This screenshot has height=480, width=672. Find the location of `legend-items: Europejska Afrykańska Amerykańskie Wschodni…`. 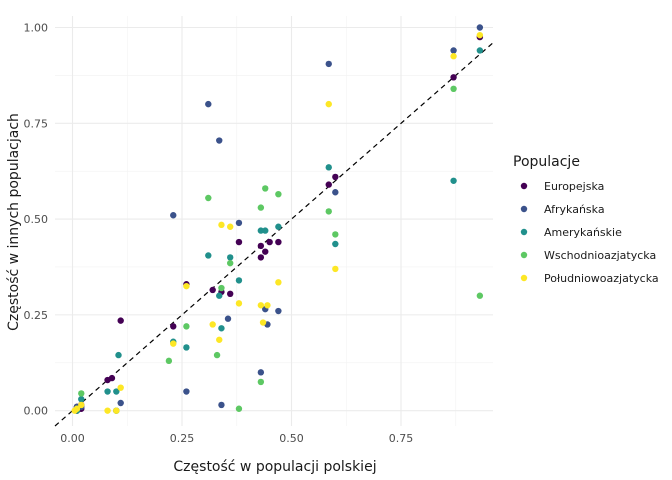

legend-items: Europejska Afrykańska Amerykańskie Wschodni… is located at coordinates (589, 232).